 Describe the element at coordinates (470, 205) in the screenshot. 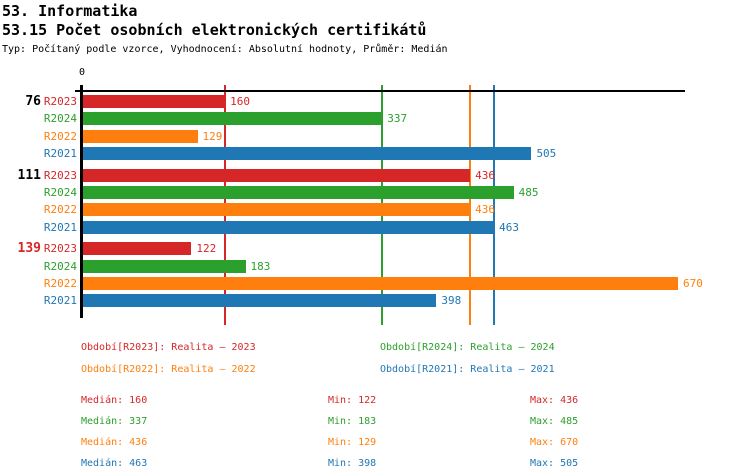

I see `median-line-R2022` at that location.